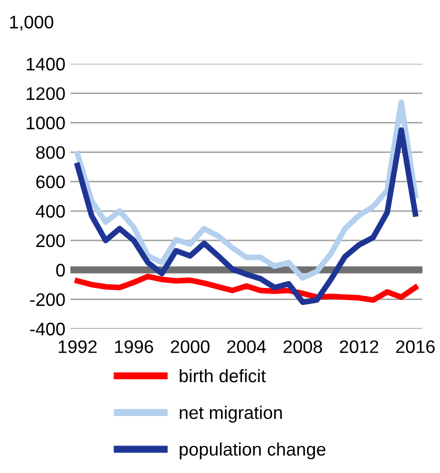 This screenshot has height=473, width=440. Describe the element at coordinates (45, 123) in the screenshot. I see `y-tick-label: 1000` at that location.